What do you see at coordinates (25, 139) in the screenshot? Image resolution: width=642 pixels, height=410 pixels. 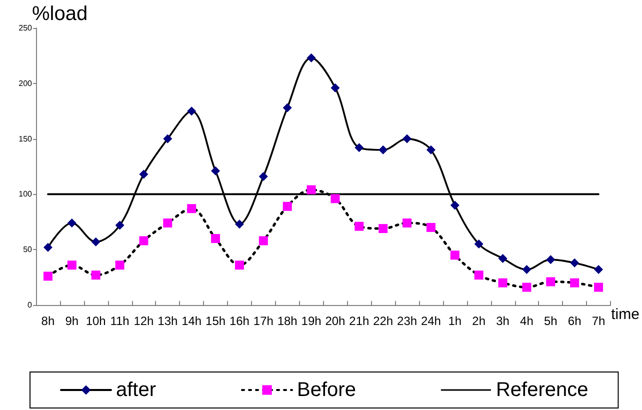 I see `y-tick-label: 150` at bounding box center [25, 139].